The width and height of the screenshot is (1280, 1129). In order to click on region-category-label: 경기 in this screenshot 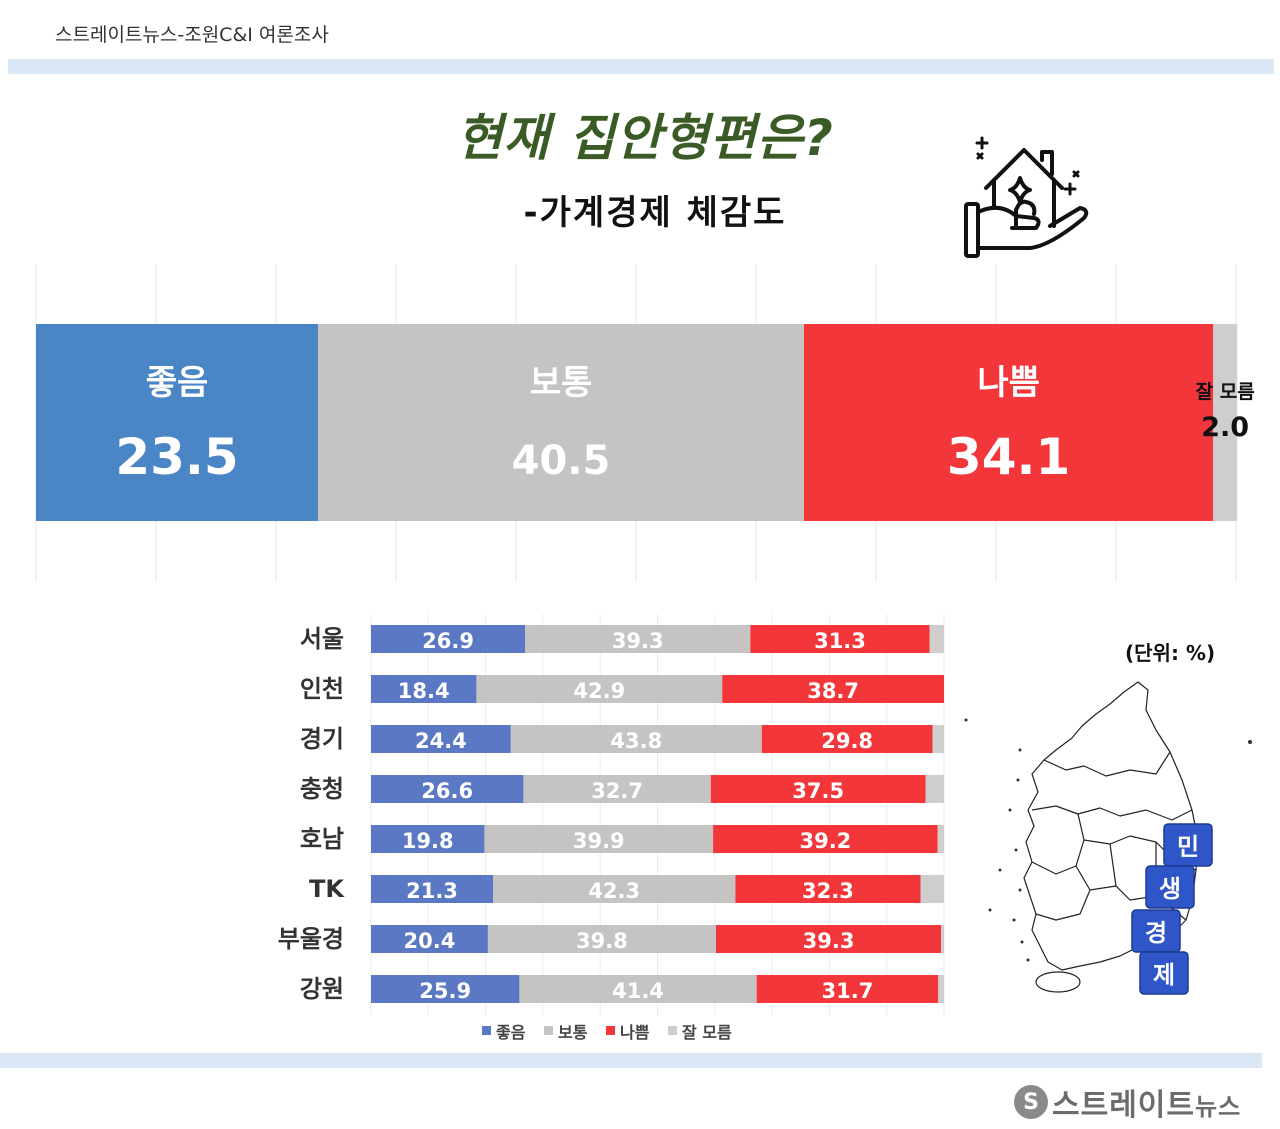, I will do `click(322, 739)`.